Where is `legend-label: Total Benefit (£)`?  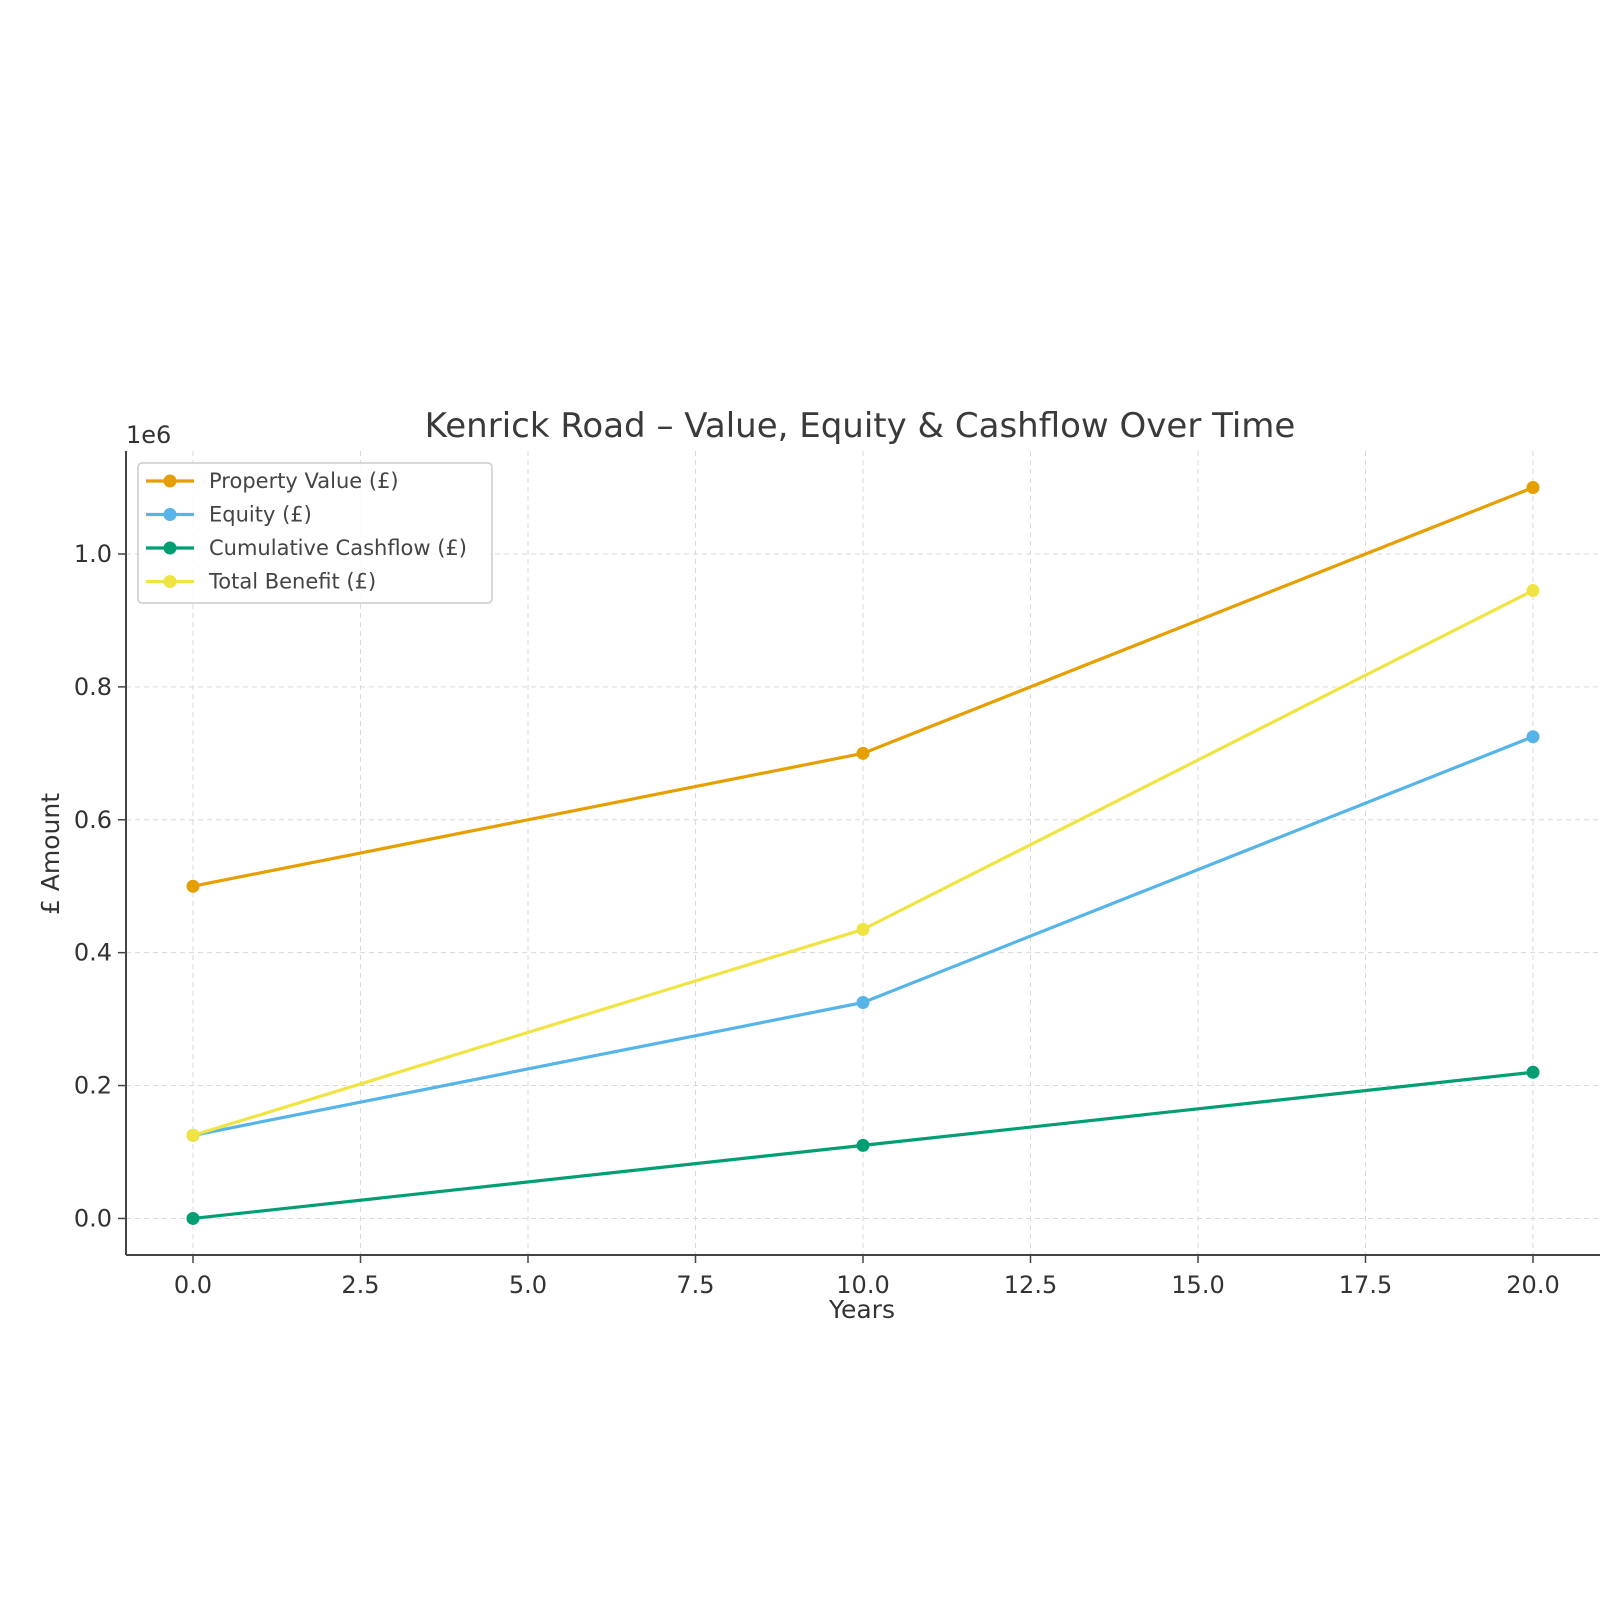 legend-label: Total Benefit (£) is located at coordinates (292, 582).